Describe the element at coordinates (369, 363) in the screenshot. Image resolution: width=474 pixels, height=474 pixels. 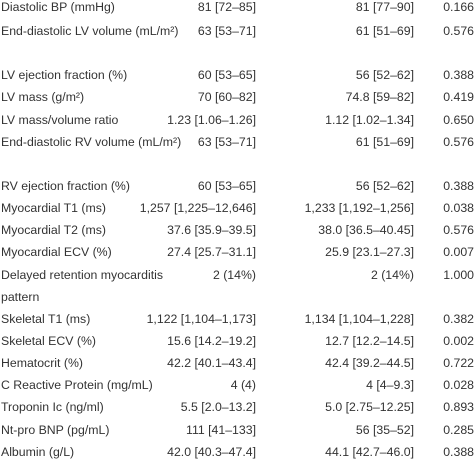
I see `group2-value: 42.4 [39.2–44.5]` at that location.